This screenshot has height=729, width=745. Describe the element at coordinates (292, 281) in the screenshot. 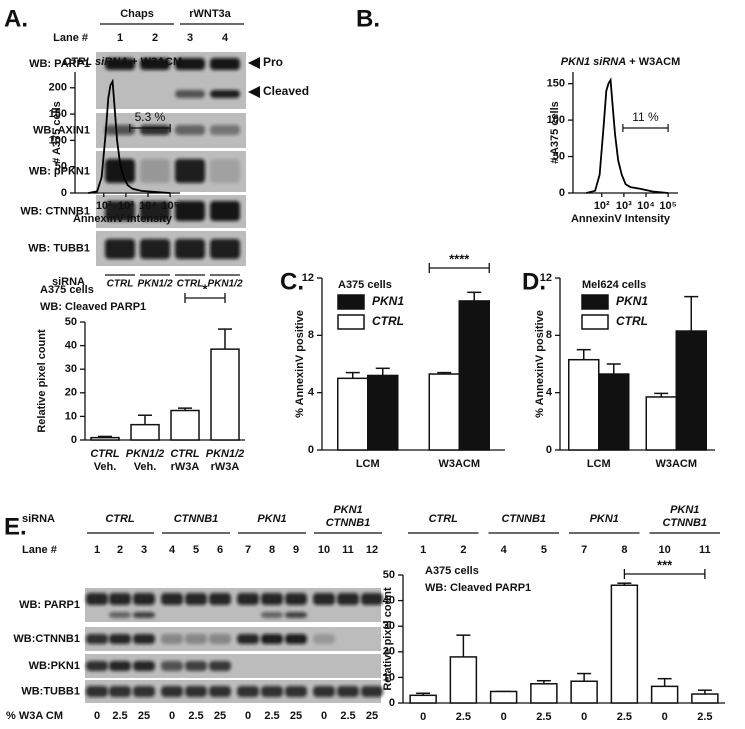

I see `panel-label: C.` at that location.